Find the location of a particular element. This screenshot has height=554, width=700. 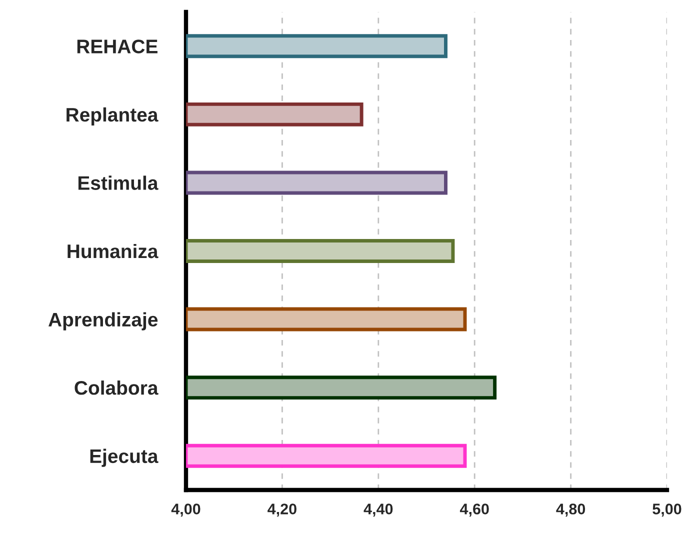

y-tick-label: Ejecuta is located at coordinates (124, 457).